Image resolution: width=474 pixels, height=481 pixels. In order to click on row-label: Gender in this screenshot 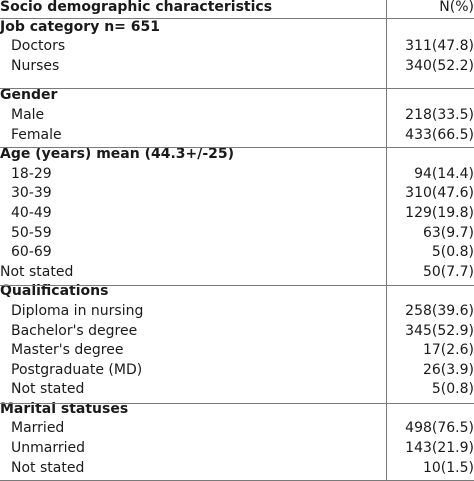, I will do `click(29, 95)`.